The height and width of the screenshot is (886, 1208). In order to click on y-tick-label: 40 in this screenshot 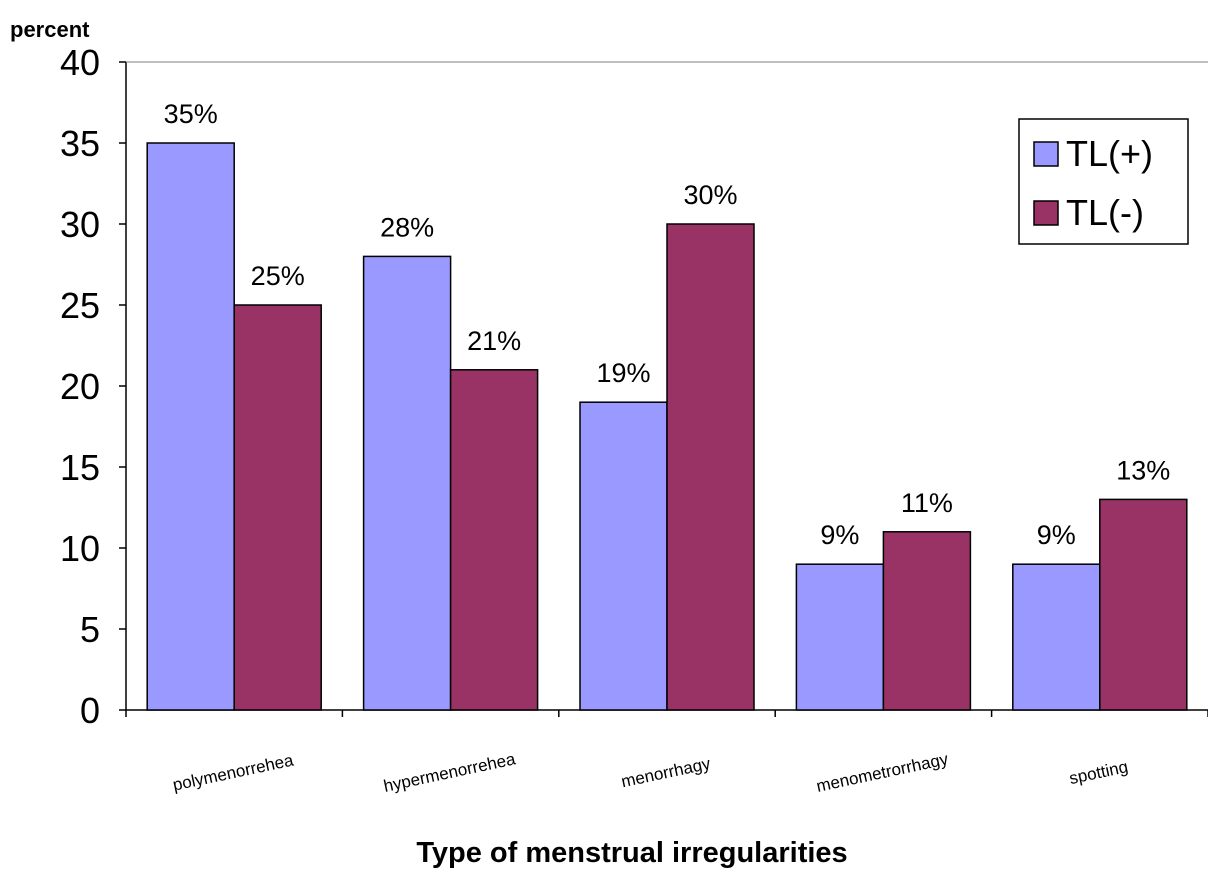, I will do `click(80, 62)`.